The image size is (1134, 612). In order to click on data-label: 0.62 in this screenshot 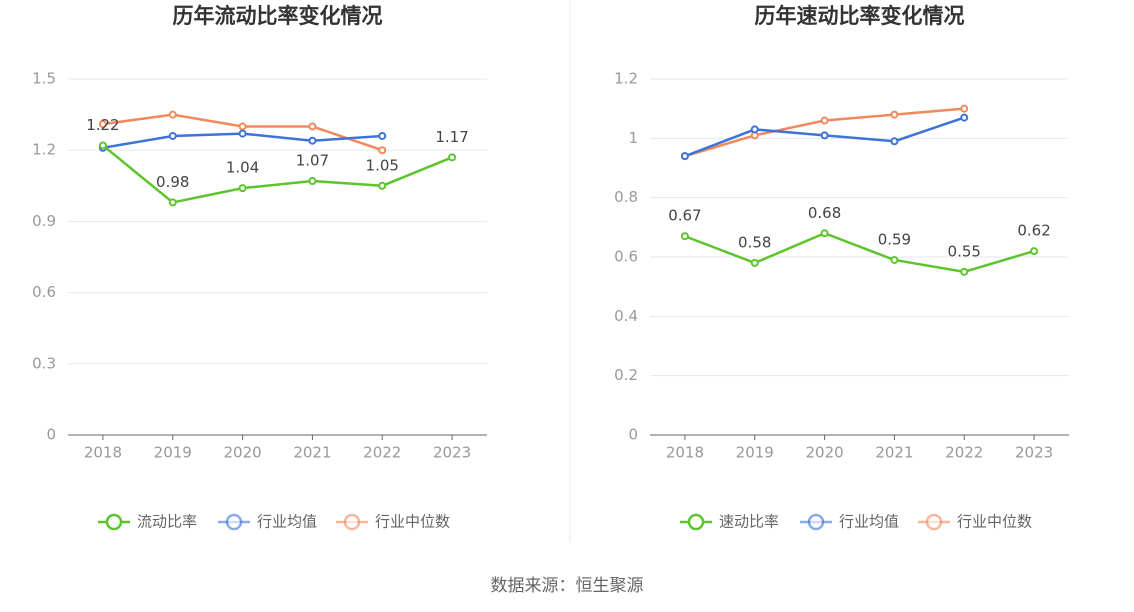, I will do `click(1033, 231)`.